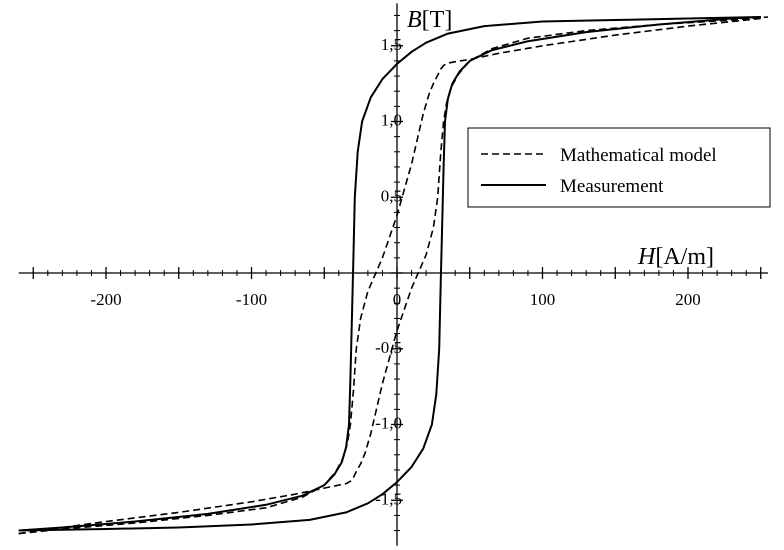 The width and height of the screenshot is (784, 550). I want to click on x-tick-label: 200, so click(688, 299).